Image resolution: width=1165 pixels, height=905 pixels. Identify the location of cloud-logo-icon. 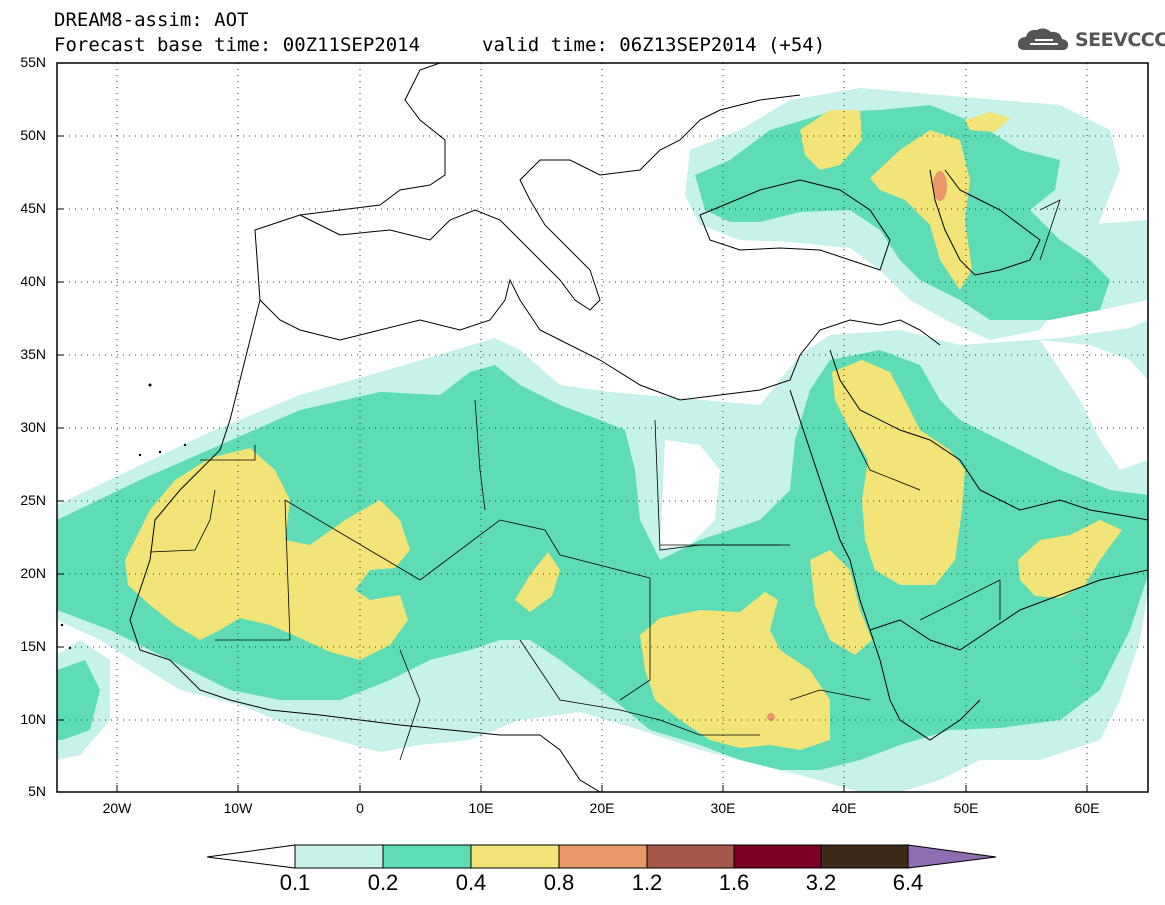
(1043, 39).